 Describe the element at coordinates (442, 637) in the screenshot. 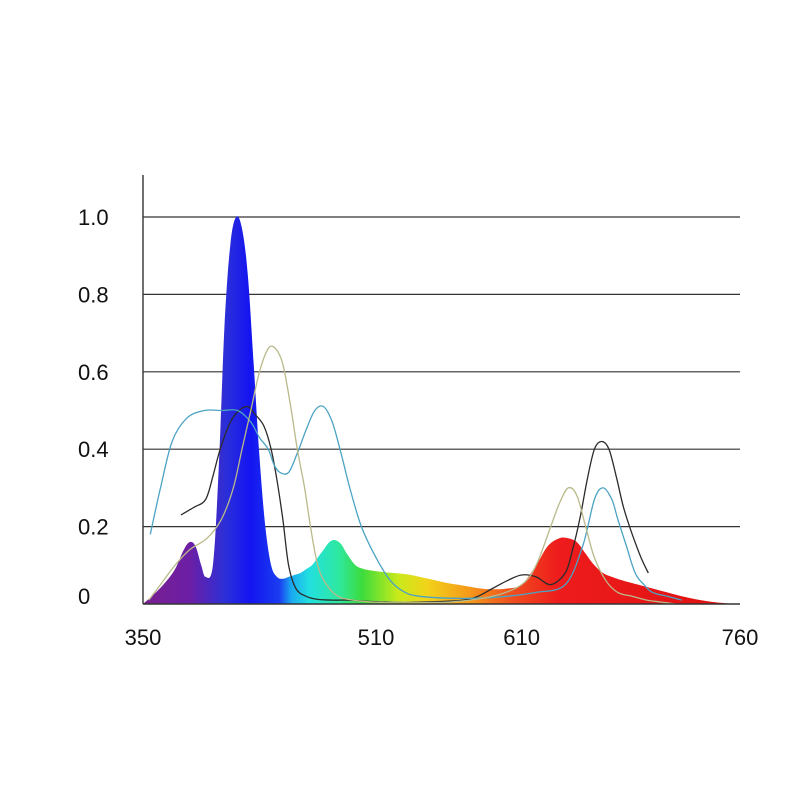

I see `x-tick-labels: 350 510 610 760` at that location.